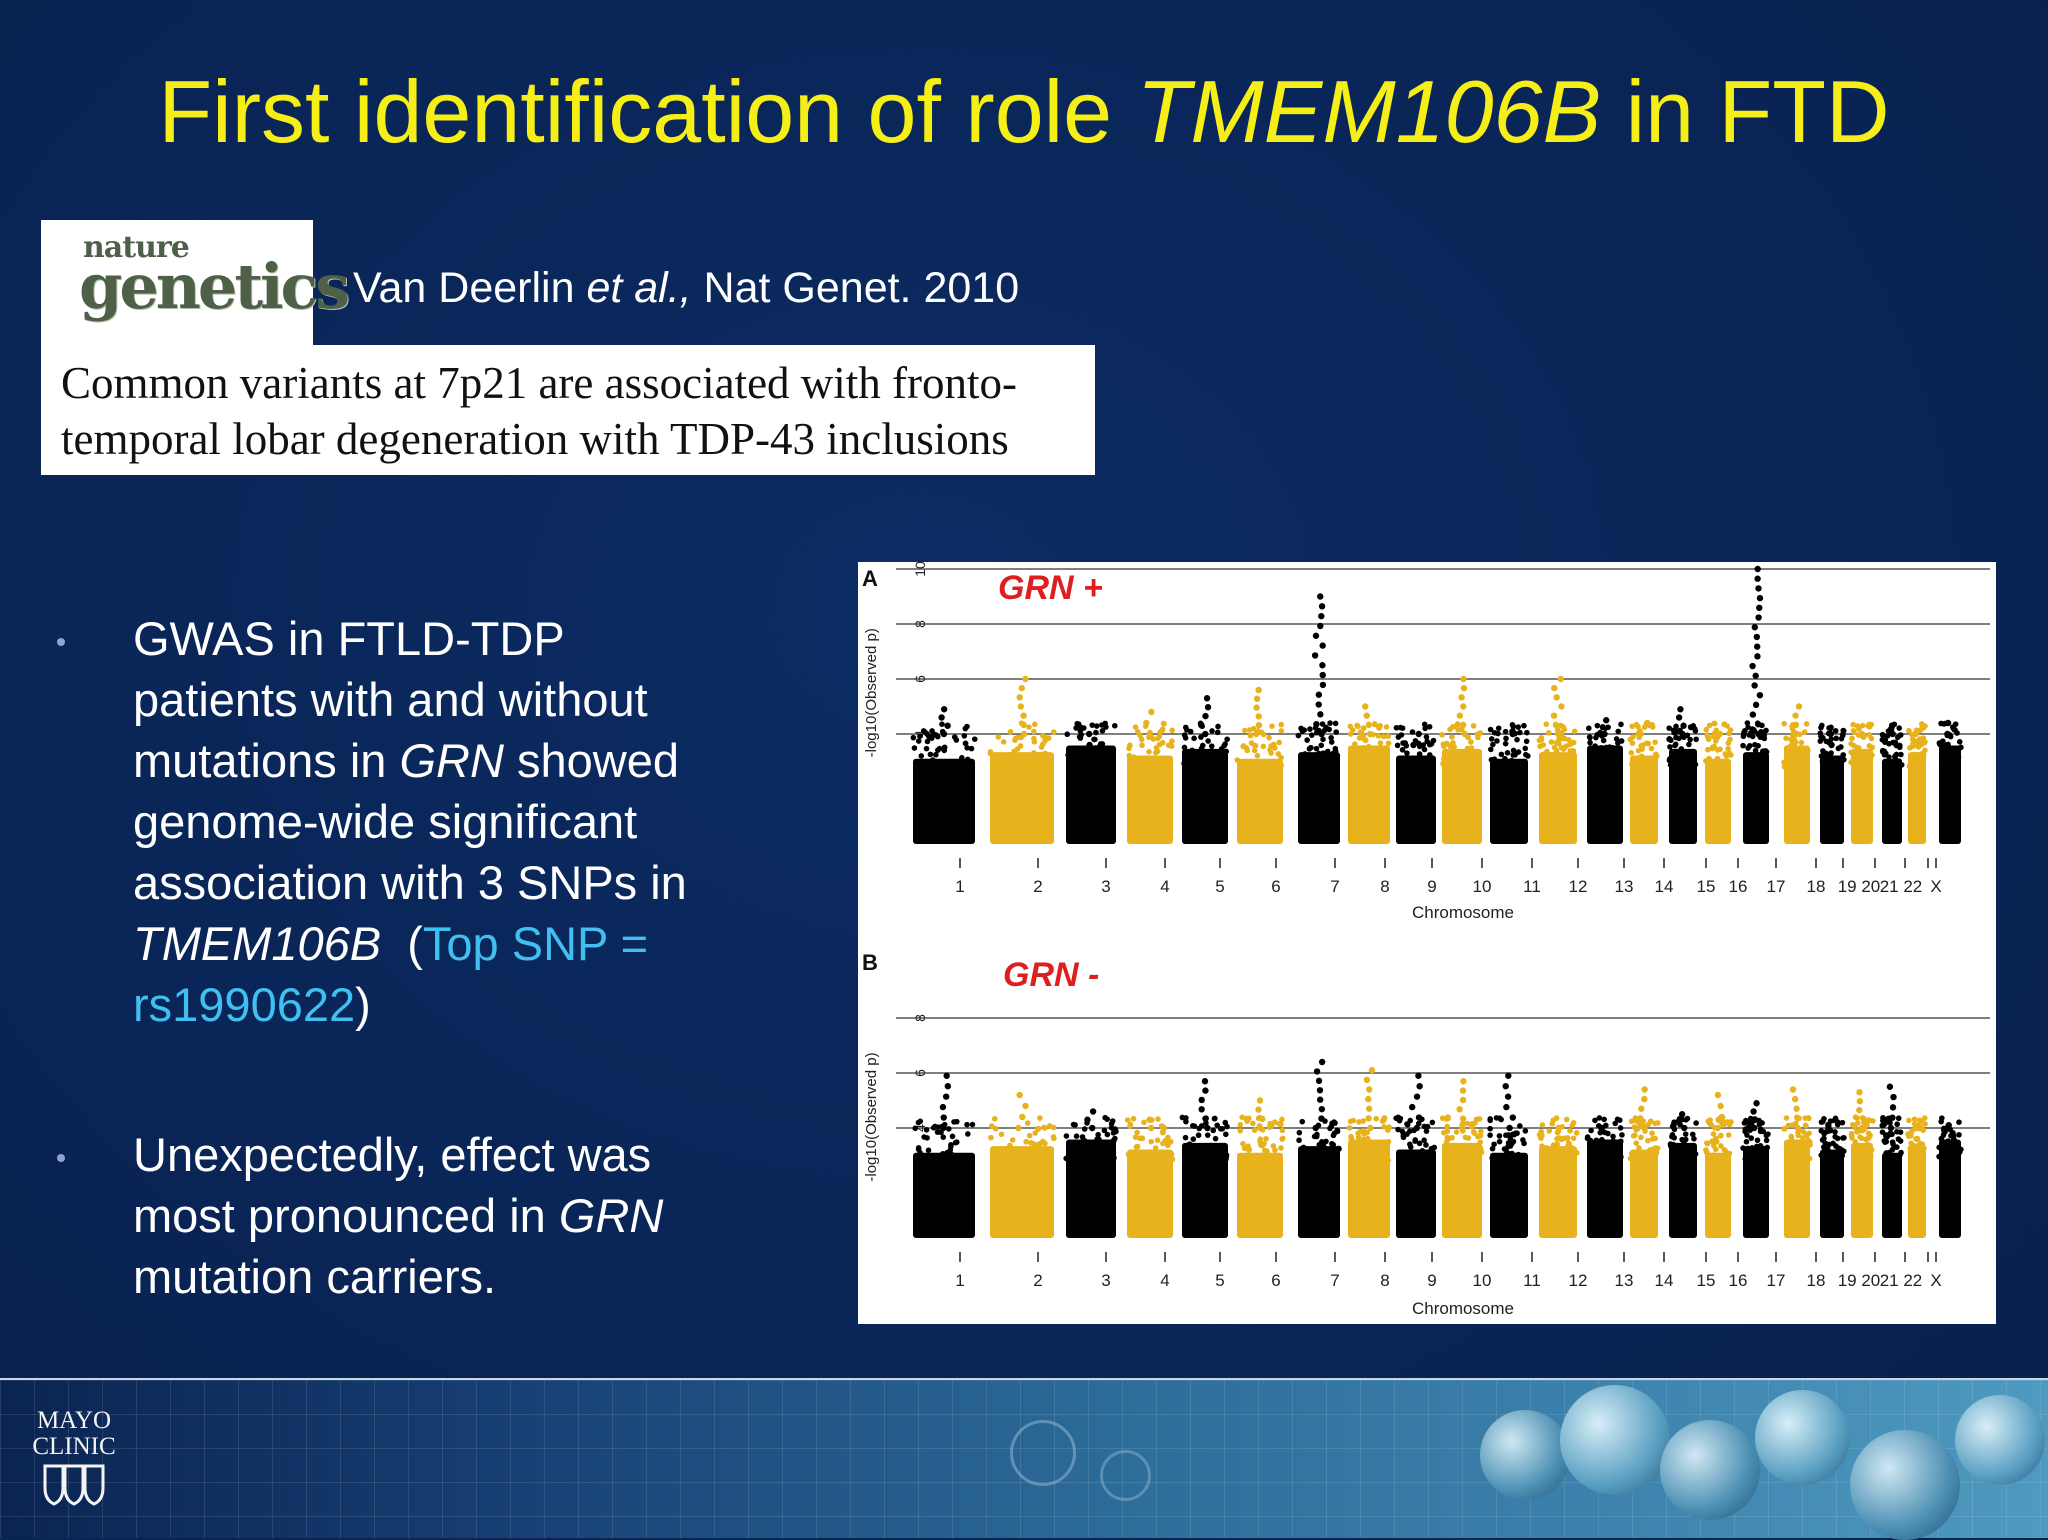  I want to click on chromosome-14-points, so click(1644, 1162).